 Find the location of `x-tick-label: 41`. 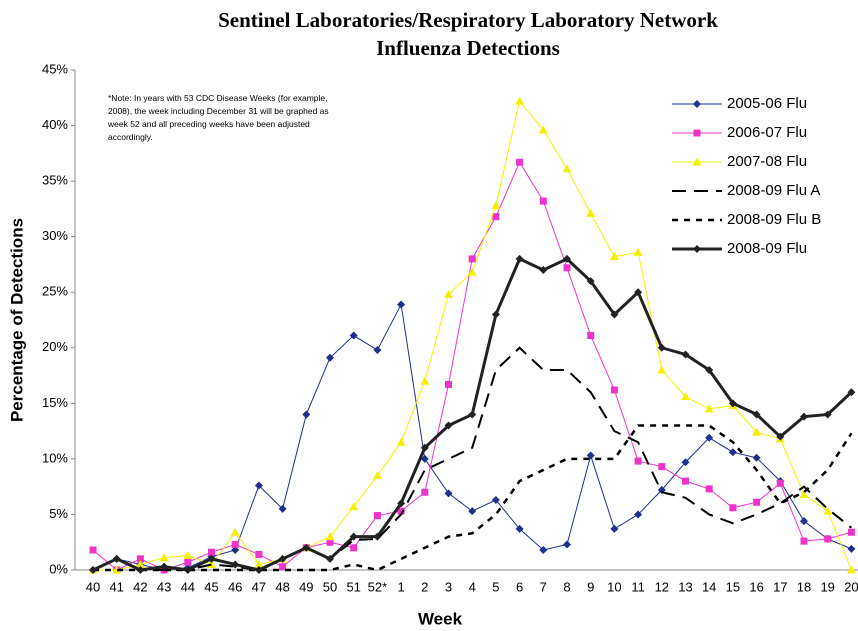

x-tick-label: 41 is located at coordinates (116, 586).